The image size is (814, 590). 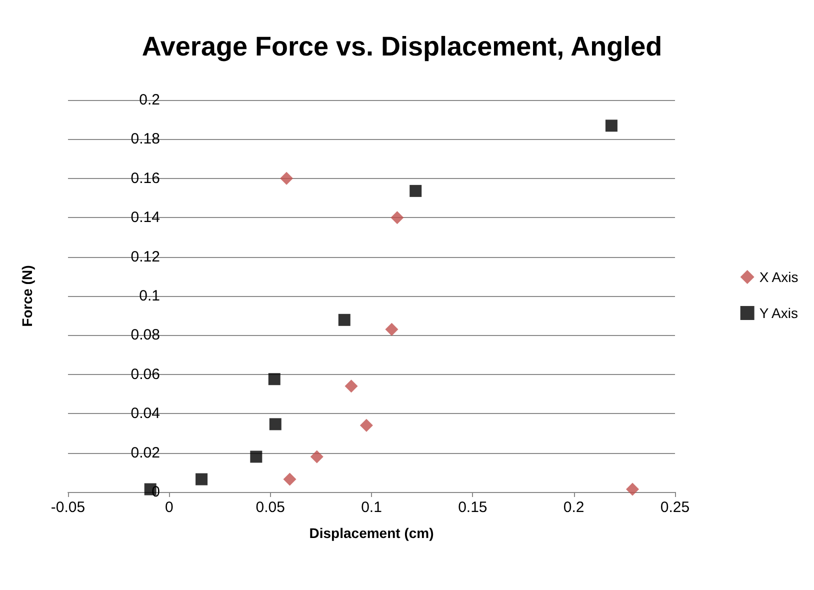 What do you see at coordinates (145, 257) in the screenshot?
I see `y-tick-label: 0.12` at bounding box center [145, 257].